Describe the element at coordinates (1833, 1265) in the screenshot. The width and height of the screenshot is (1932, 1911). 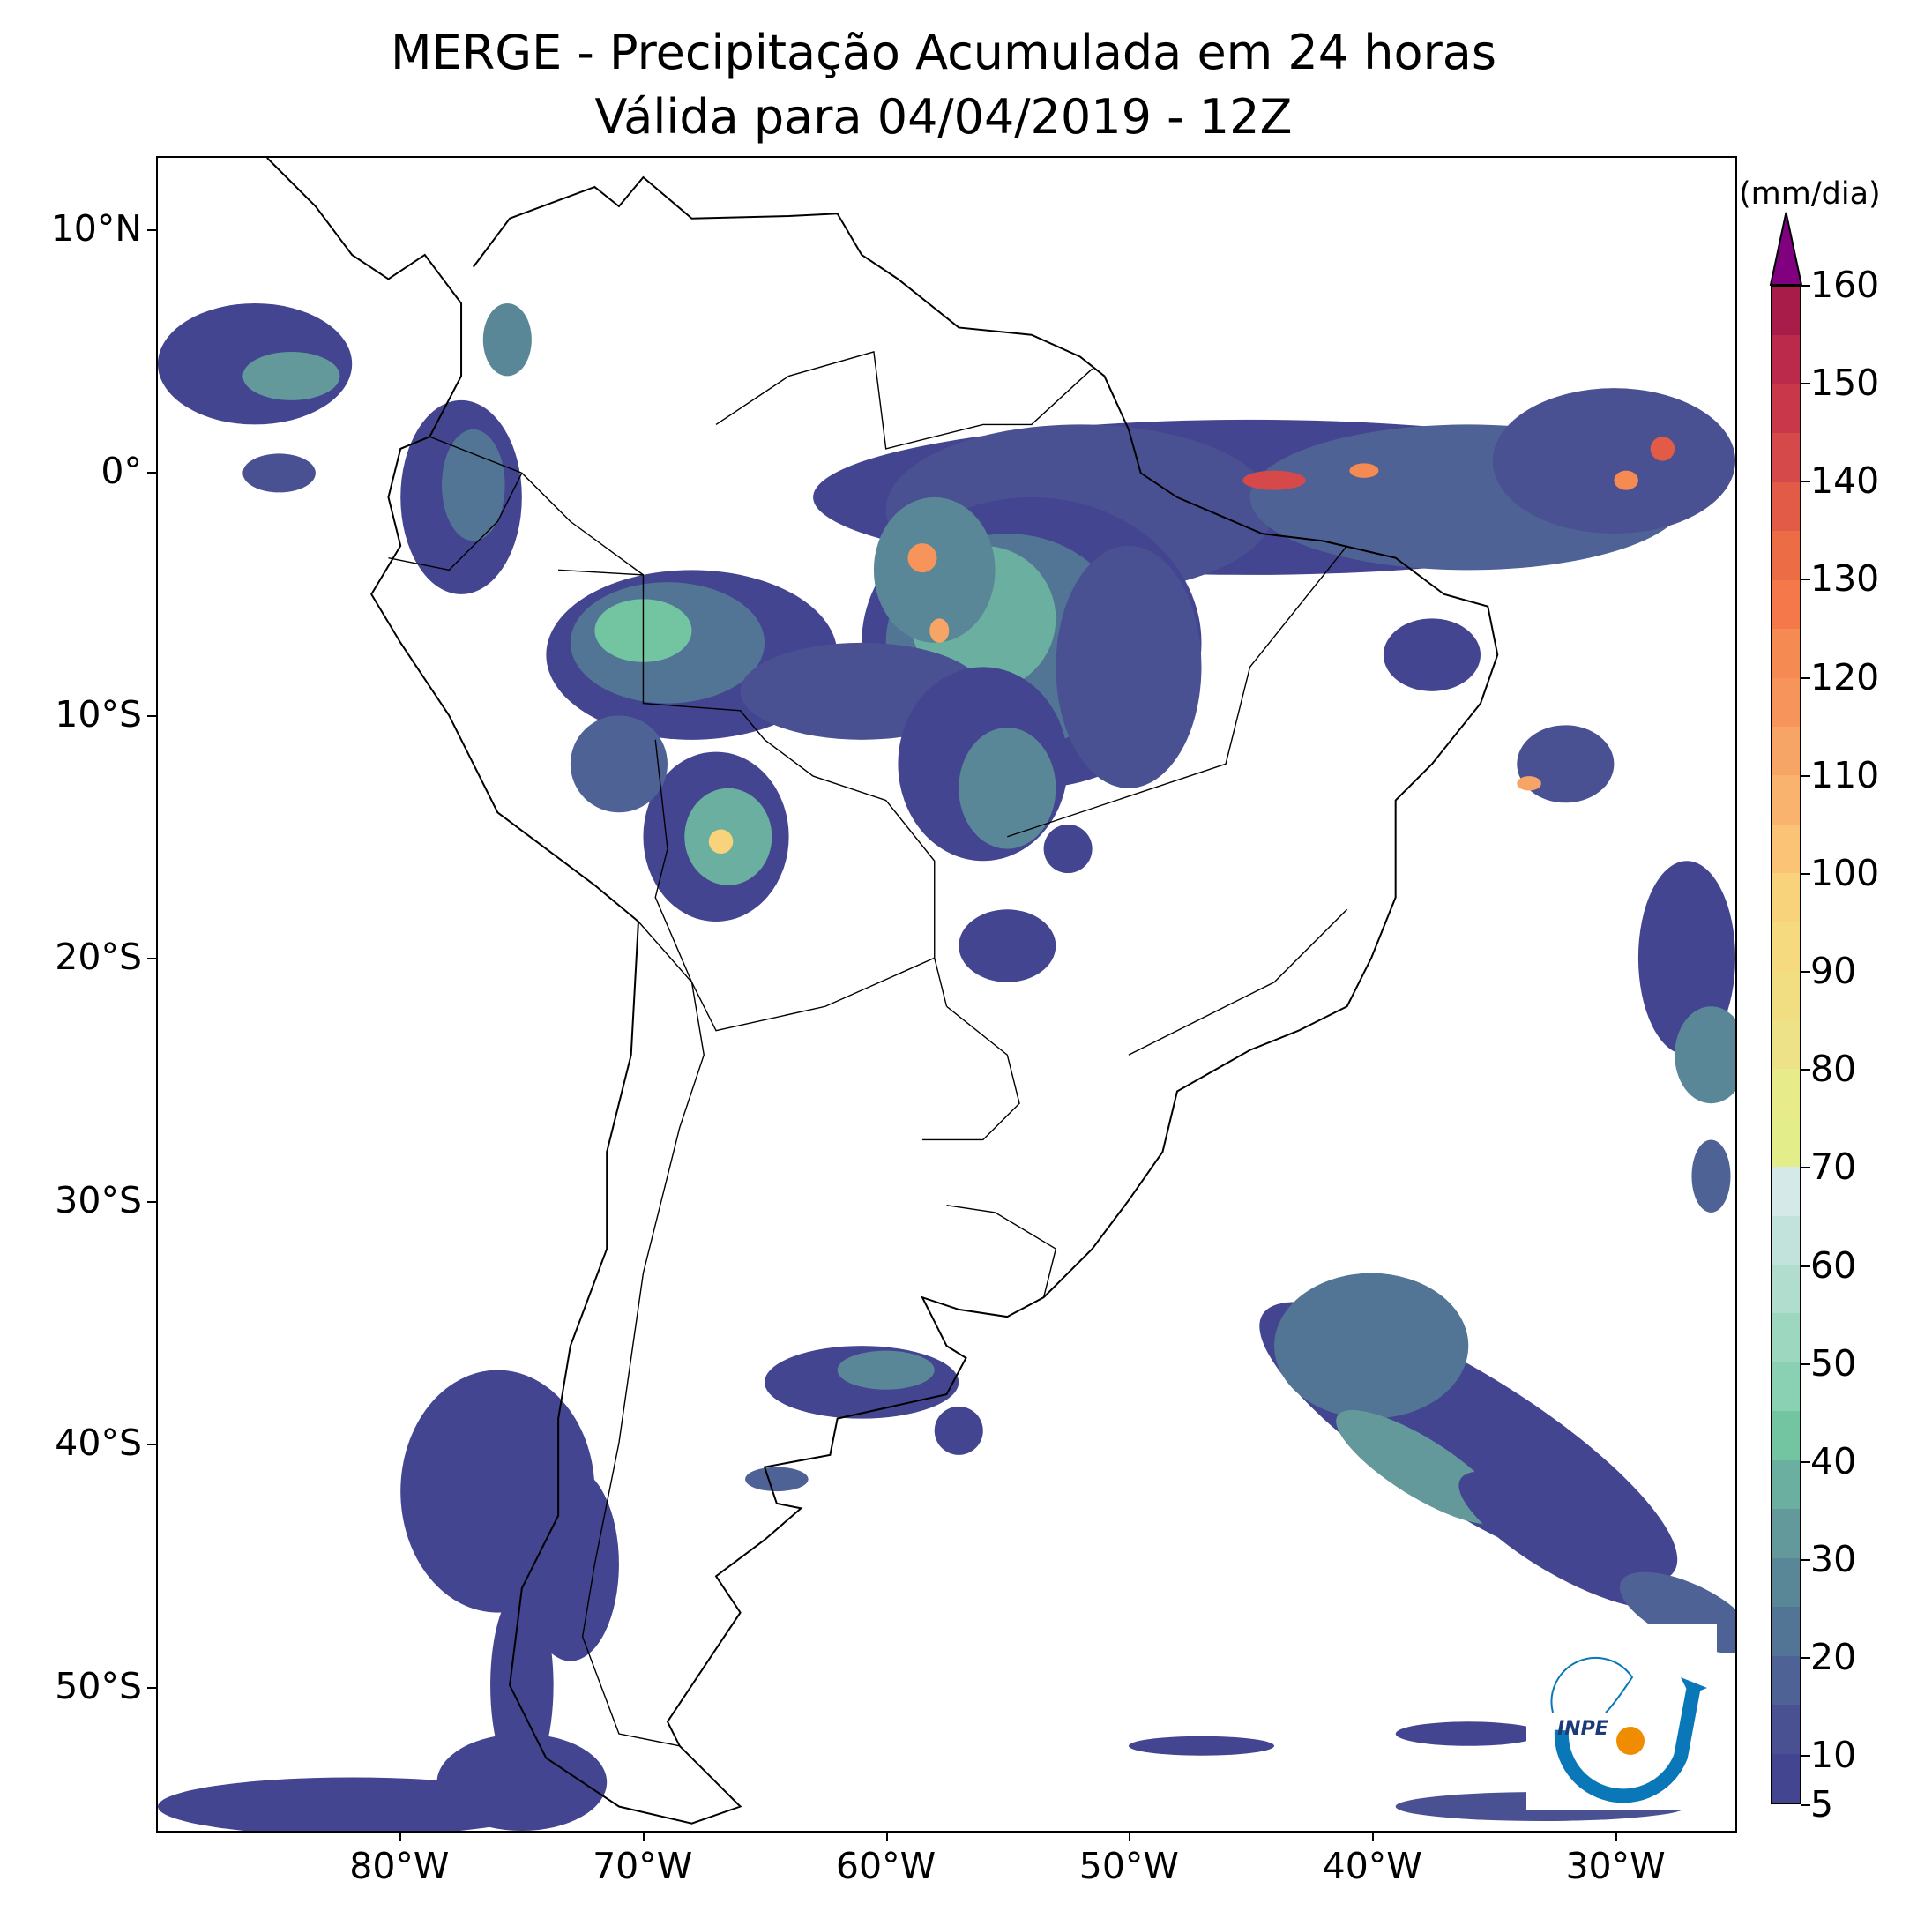
I see `colorbar-tick-label: 60` at that location.